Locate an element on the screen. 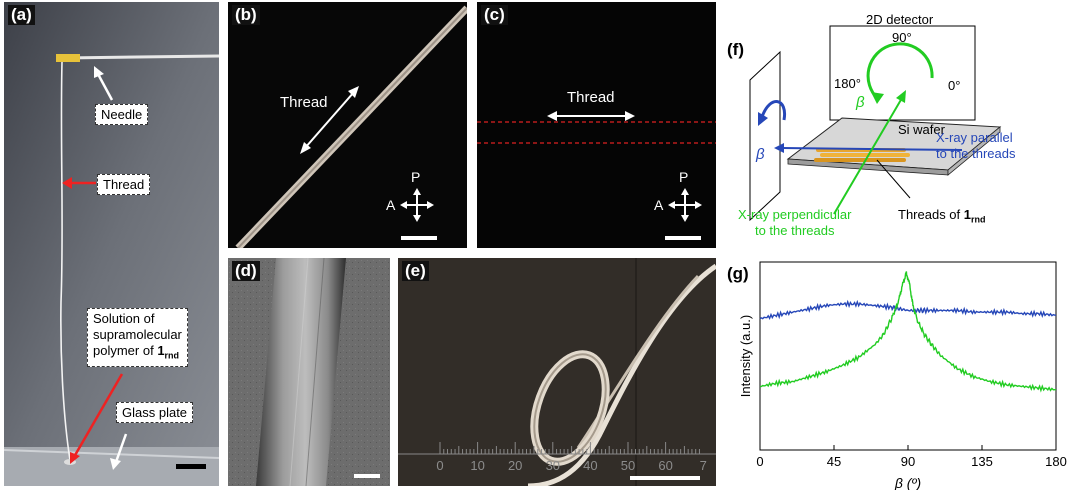 The width and height of the screenshot is (1069, 490). panel-d: (d) is located at coordinates (309, 372).